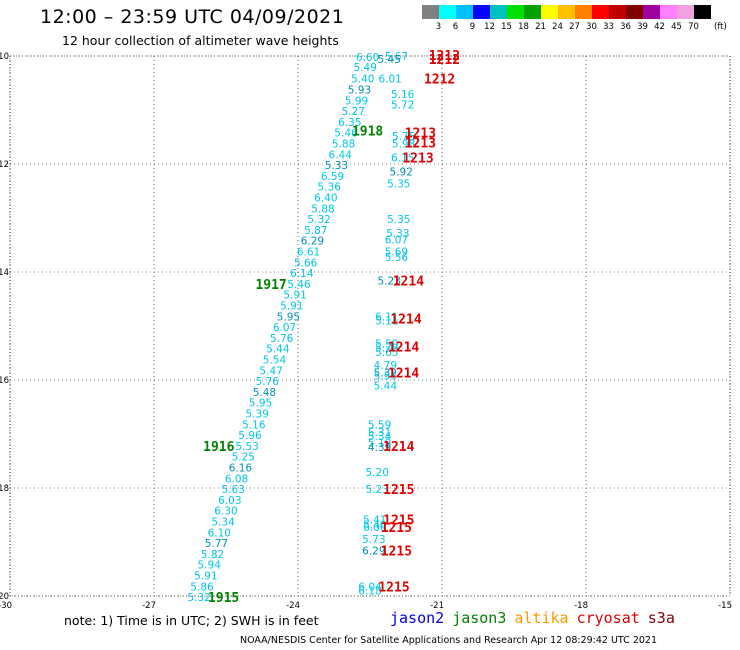 The width and height of the screenshot is (740, 650). I want to click on color-scale-label: 36, so click(625, 27).